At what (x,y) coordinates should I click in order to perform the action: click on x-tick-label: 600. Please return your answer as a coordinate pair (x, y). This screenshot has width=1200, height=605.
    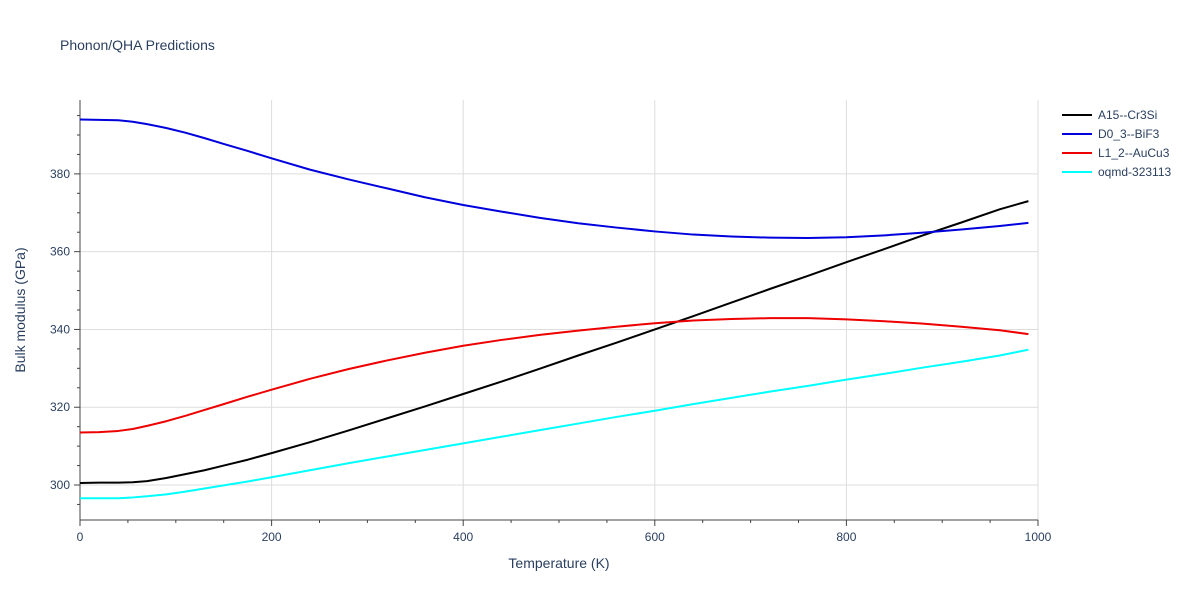
    Looking at the image, I should click on (655, 537).